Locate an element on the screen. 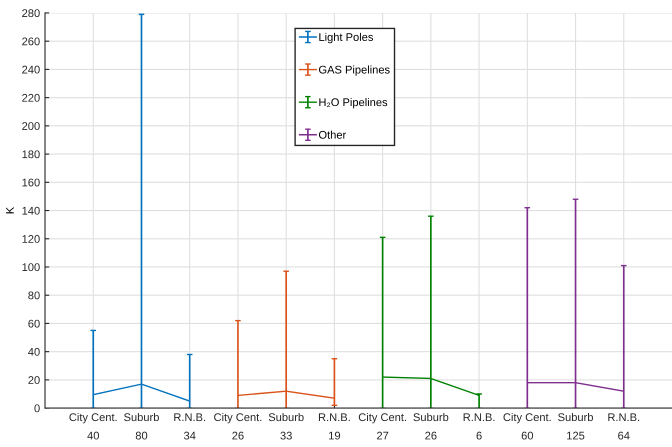  x-tick-label: R.N.B. 19 is located at coordinates (334, 426).